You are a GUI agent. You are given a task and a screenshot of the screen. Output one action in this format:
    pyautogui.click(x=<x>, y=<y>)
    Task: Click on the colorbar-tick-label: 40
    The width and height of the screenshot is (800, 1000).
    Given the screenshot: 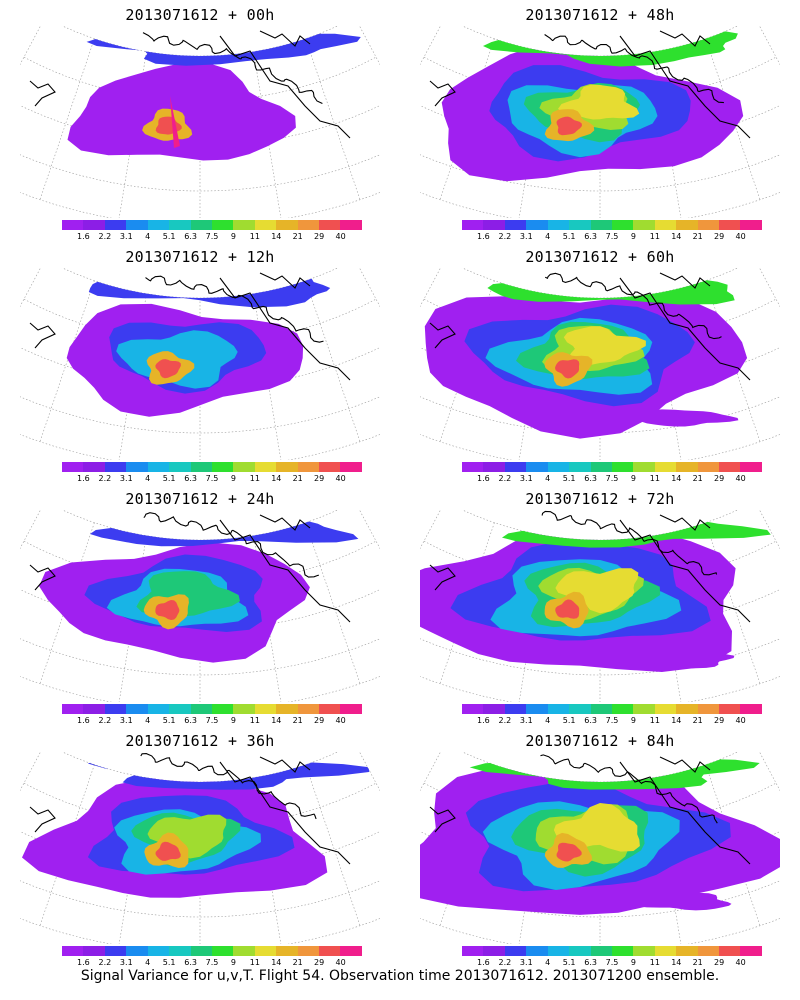 What is the action you would take?
    pyautogui.click(x=740, y=720)
    